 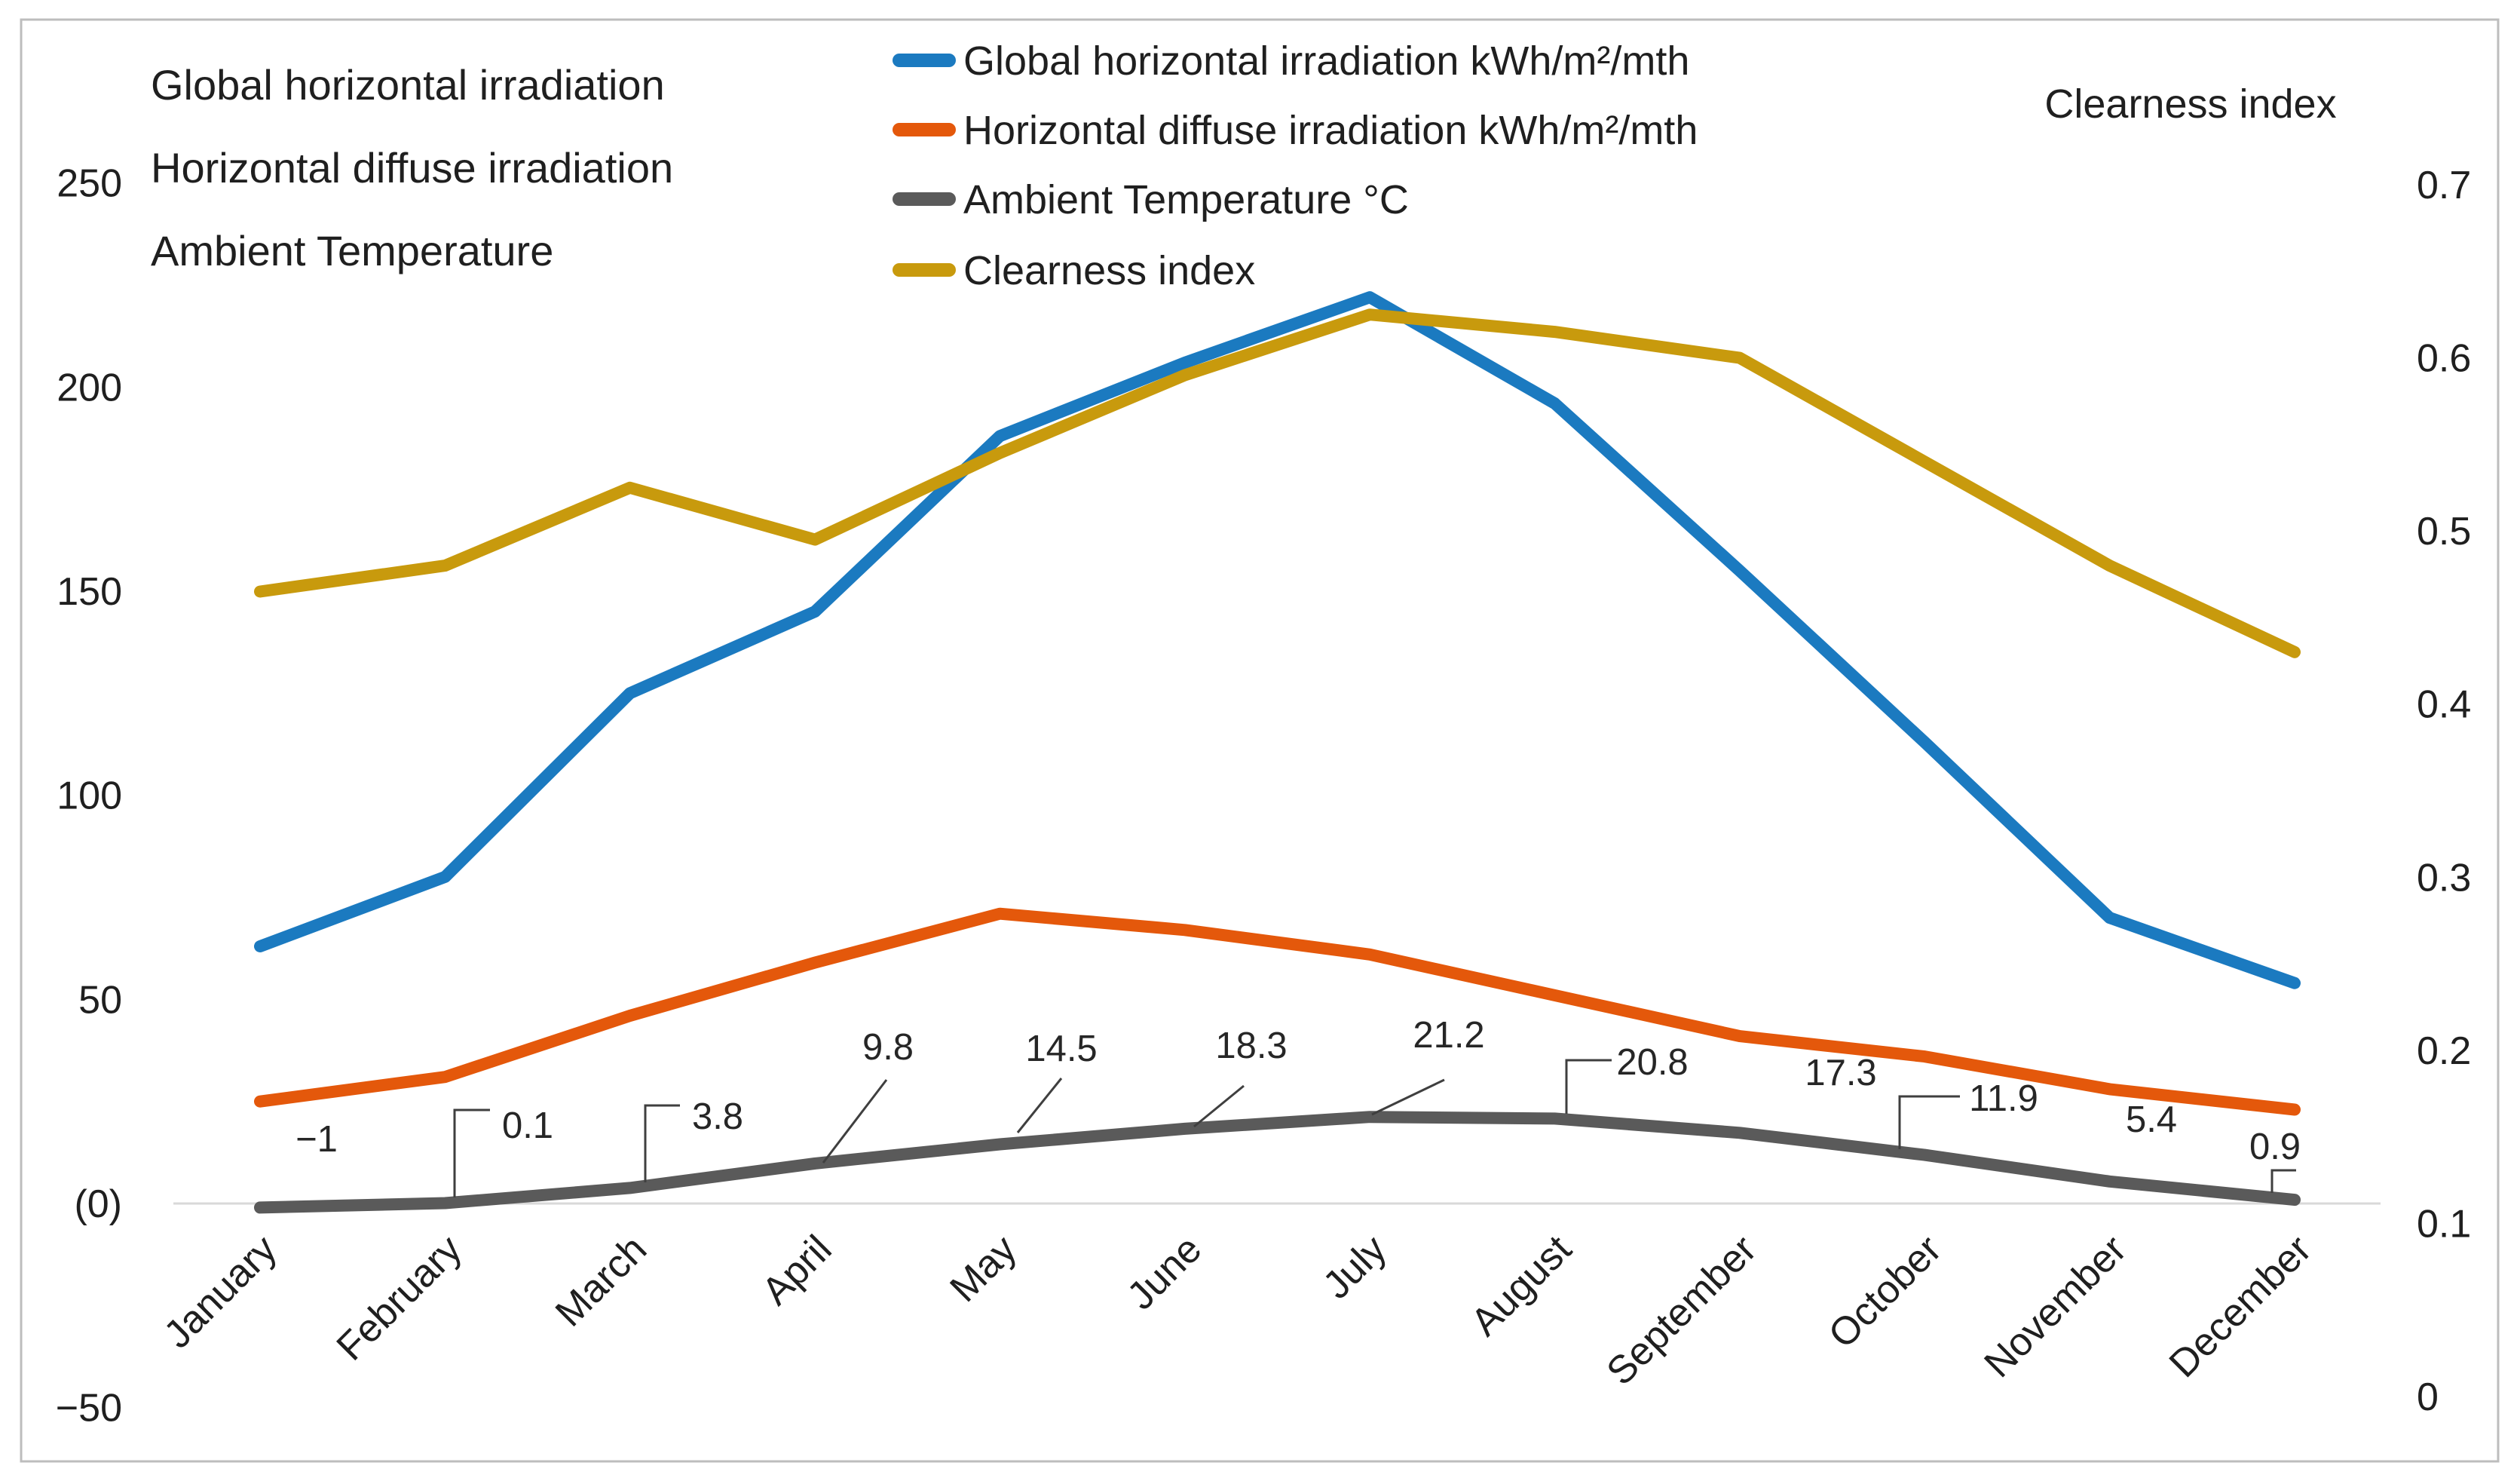 I want to click on temperature-data-label: 20.8, so click(x=1652, y=1062).